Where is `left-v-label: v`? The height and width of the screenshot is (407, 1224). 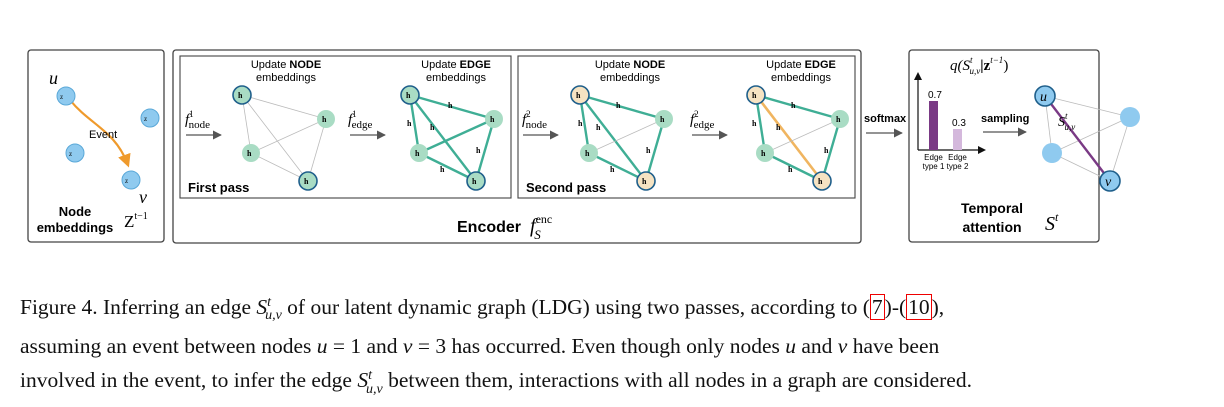 left-v-label: v is located at coordinates (143, 197).